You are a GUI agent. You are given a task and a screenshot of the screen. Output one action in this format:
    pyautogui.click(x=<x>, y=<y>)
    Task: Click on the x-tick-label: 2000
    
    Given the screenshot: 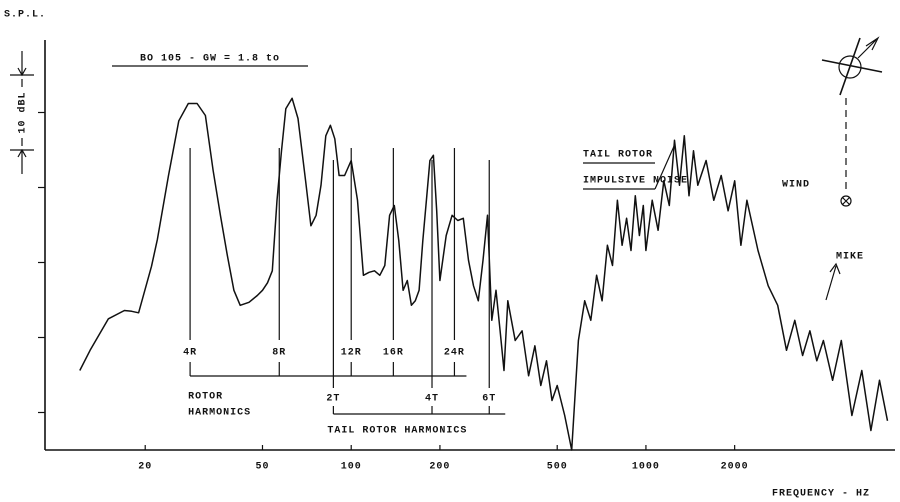 What is the action you would take?
    pyautogui.click(x=735, y=467)
    